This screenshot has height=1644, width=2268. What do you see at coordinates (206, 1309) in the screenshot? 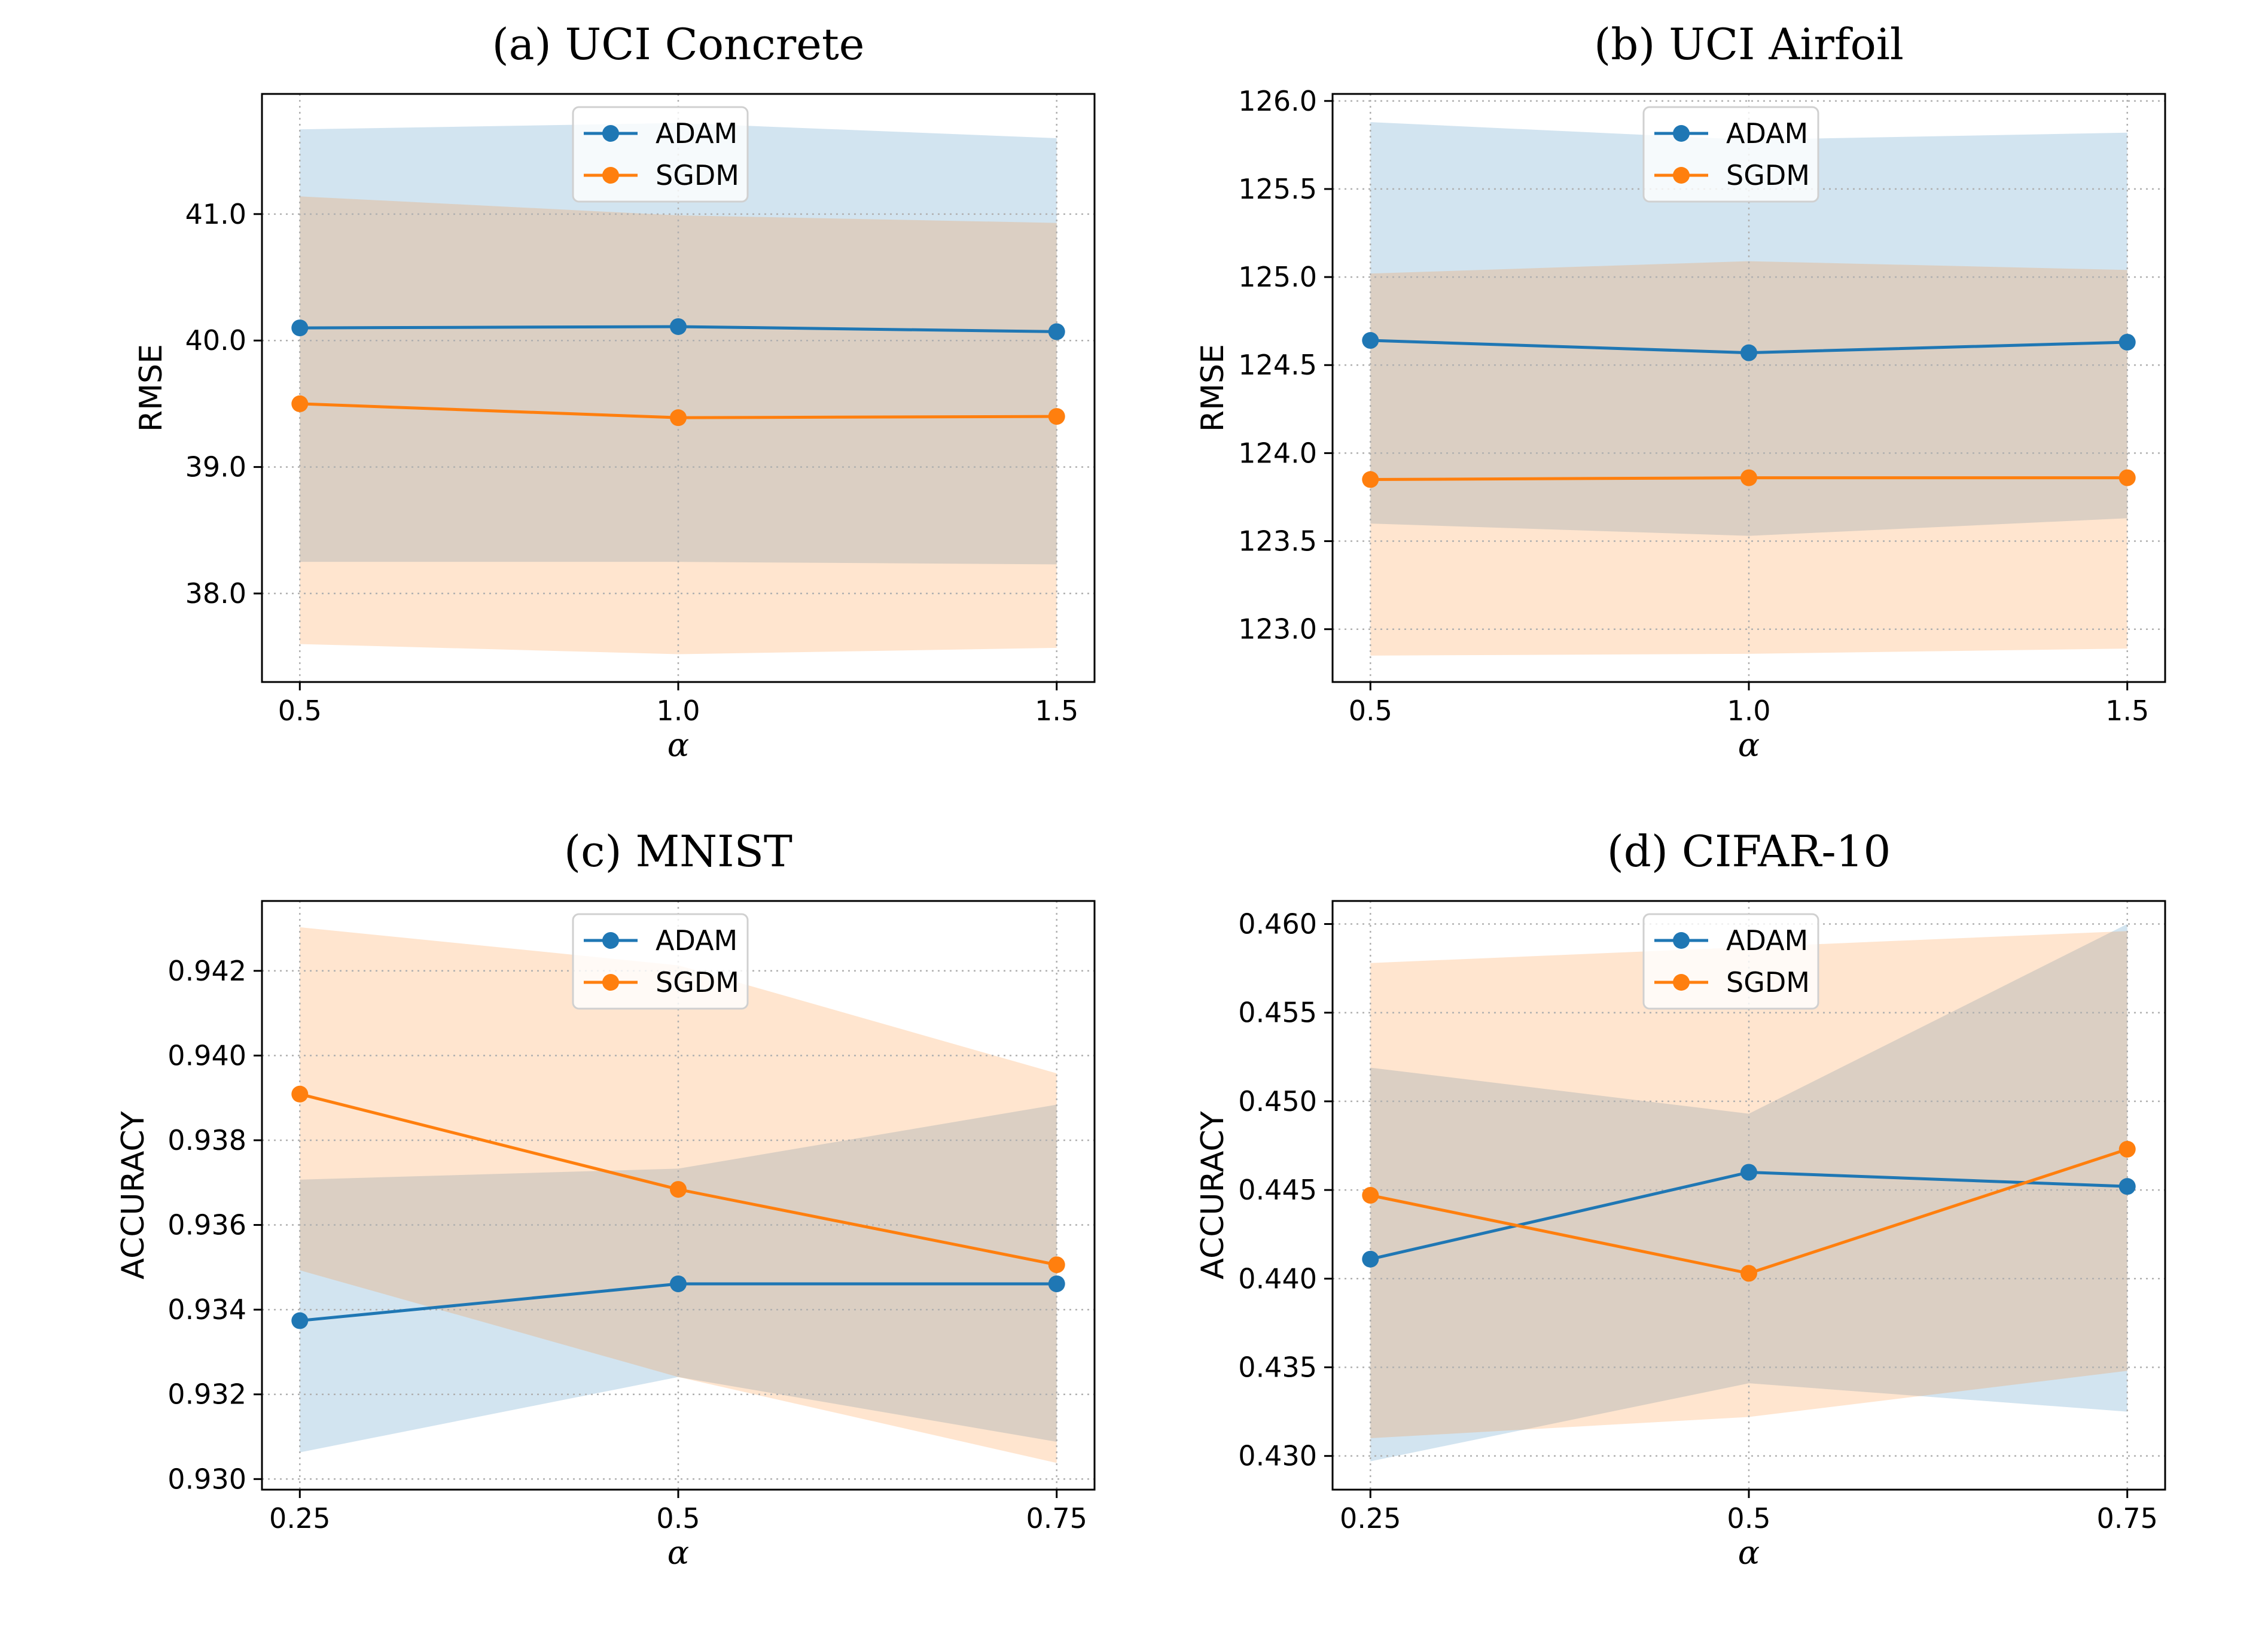
I see `y-tick-label: 0.934` at bounding box center [206, 1309].